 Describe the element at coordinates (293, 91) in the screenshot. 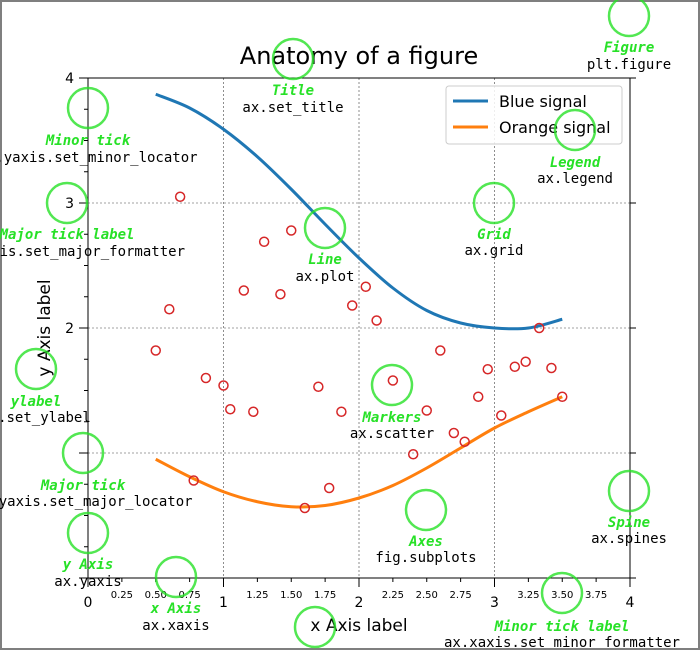

I see `title-annotation-label: Title` at that location.